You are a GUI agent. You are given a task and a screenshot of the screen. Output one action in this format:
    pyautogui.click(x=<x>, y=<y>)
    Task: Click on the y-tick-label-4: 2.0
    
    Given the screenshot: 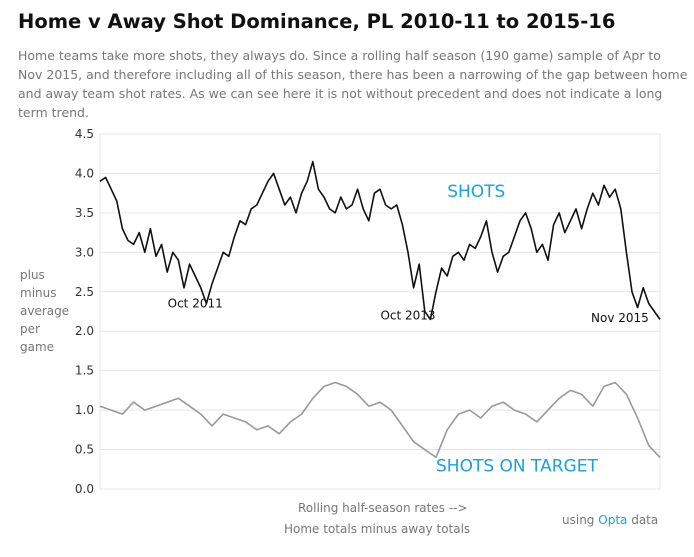 What is the action you would take?
    pyautogui.click(x=84, y=331)
    